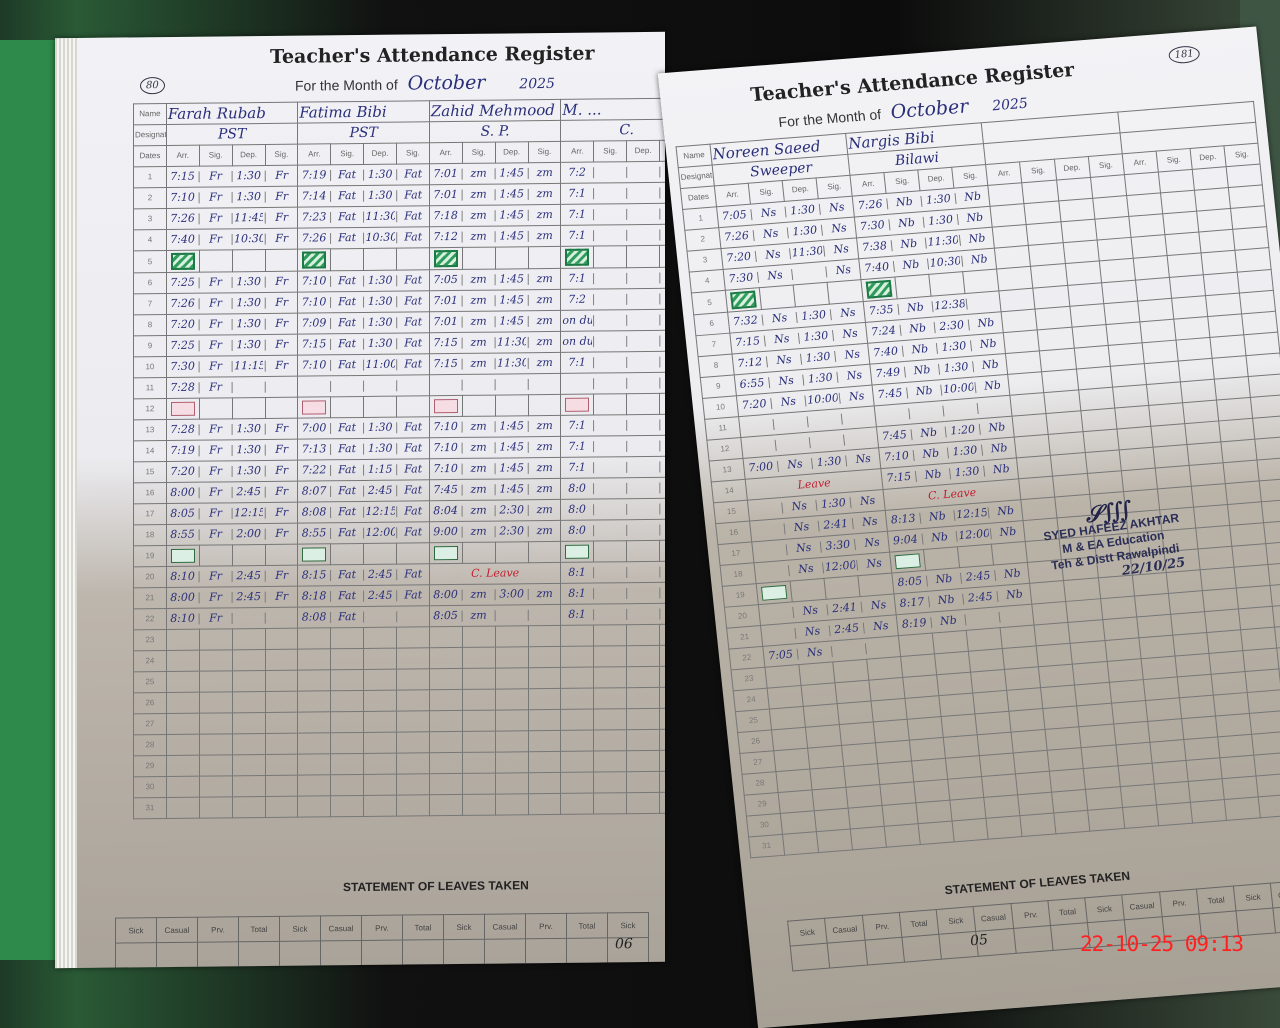 The height and width of the screenshot is (1028, 1280). Describe the element at coordinates (363, 216) in the screenshot. I see `attendance-entry-cells: 7:23|Fat|11:30|Fat` at that location.